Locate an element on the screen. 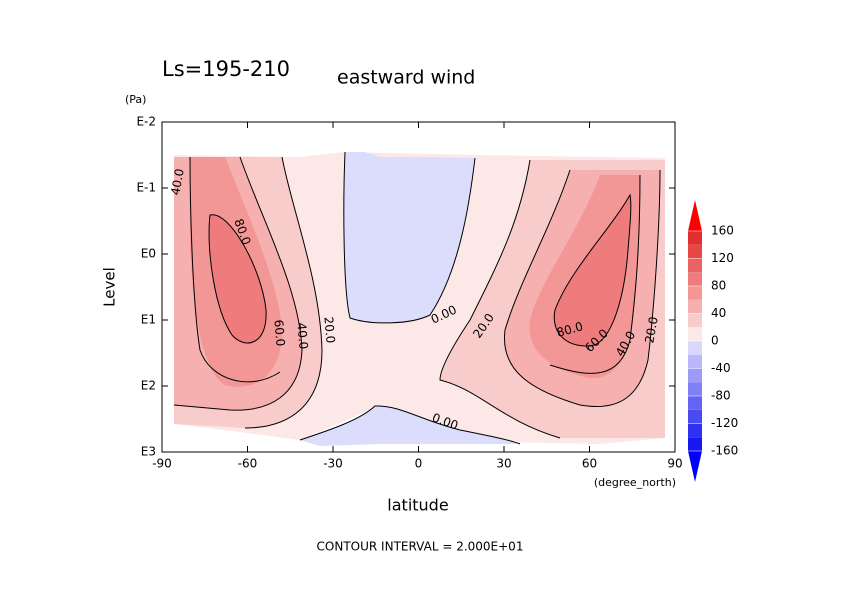 This screenshot has height=595, width=842. colorbar-tick-label: 160 is located at coordinates (722, 231).